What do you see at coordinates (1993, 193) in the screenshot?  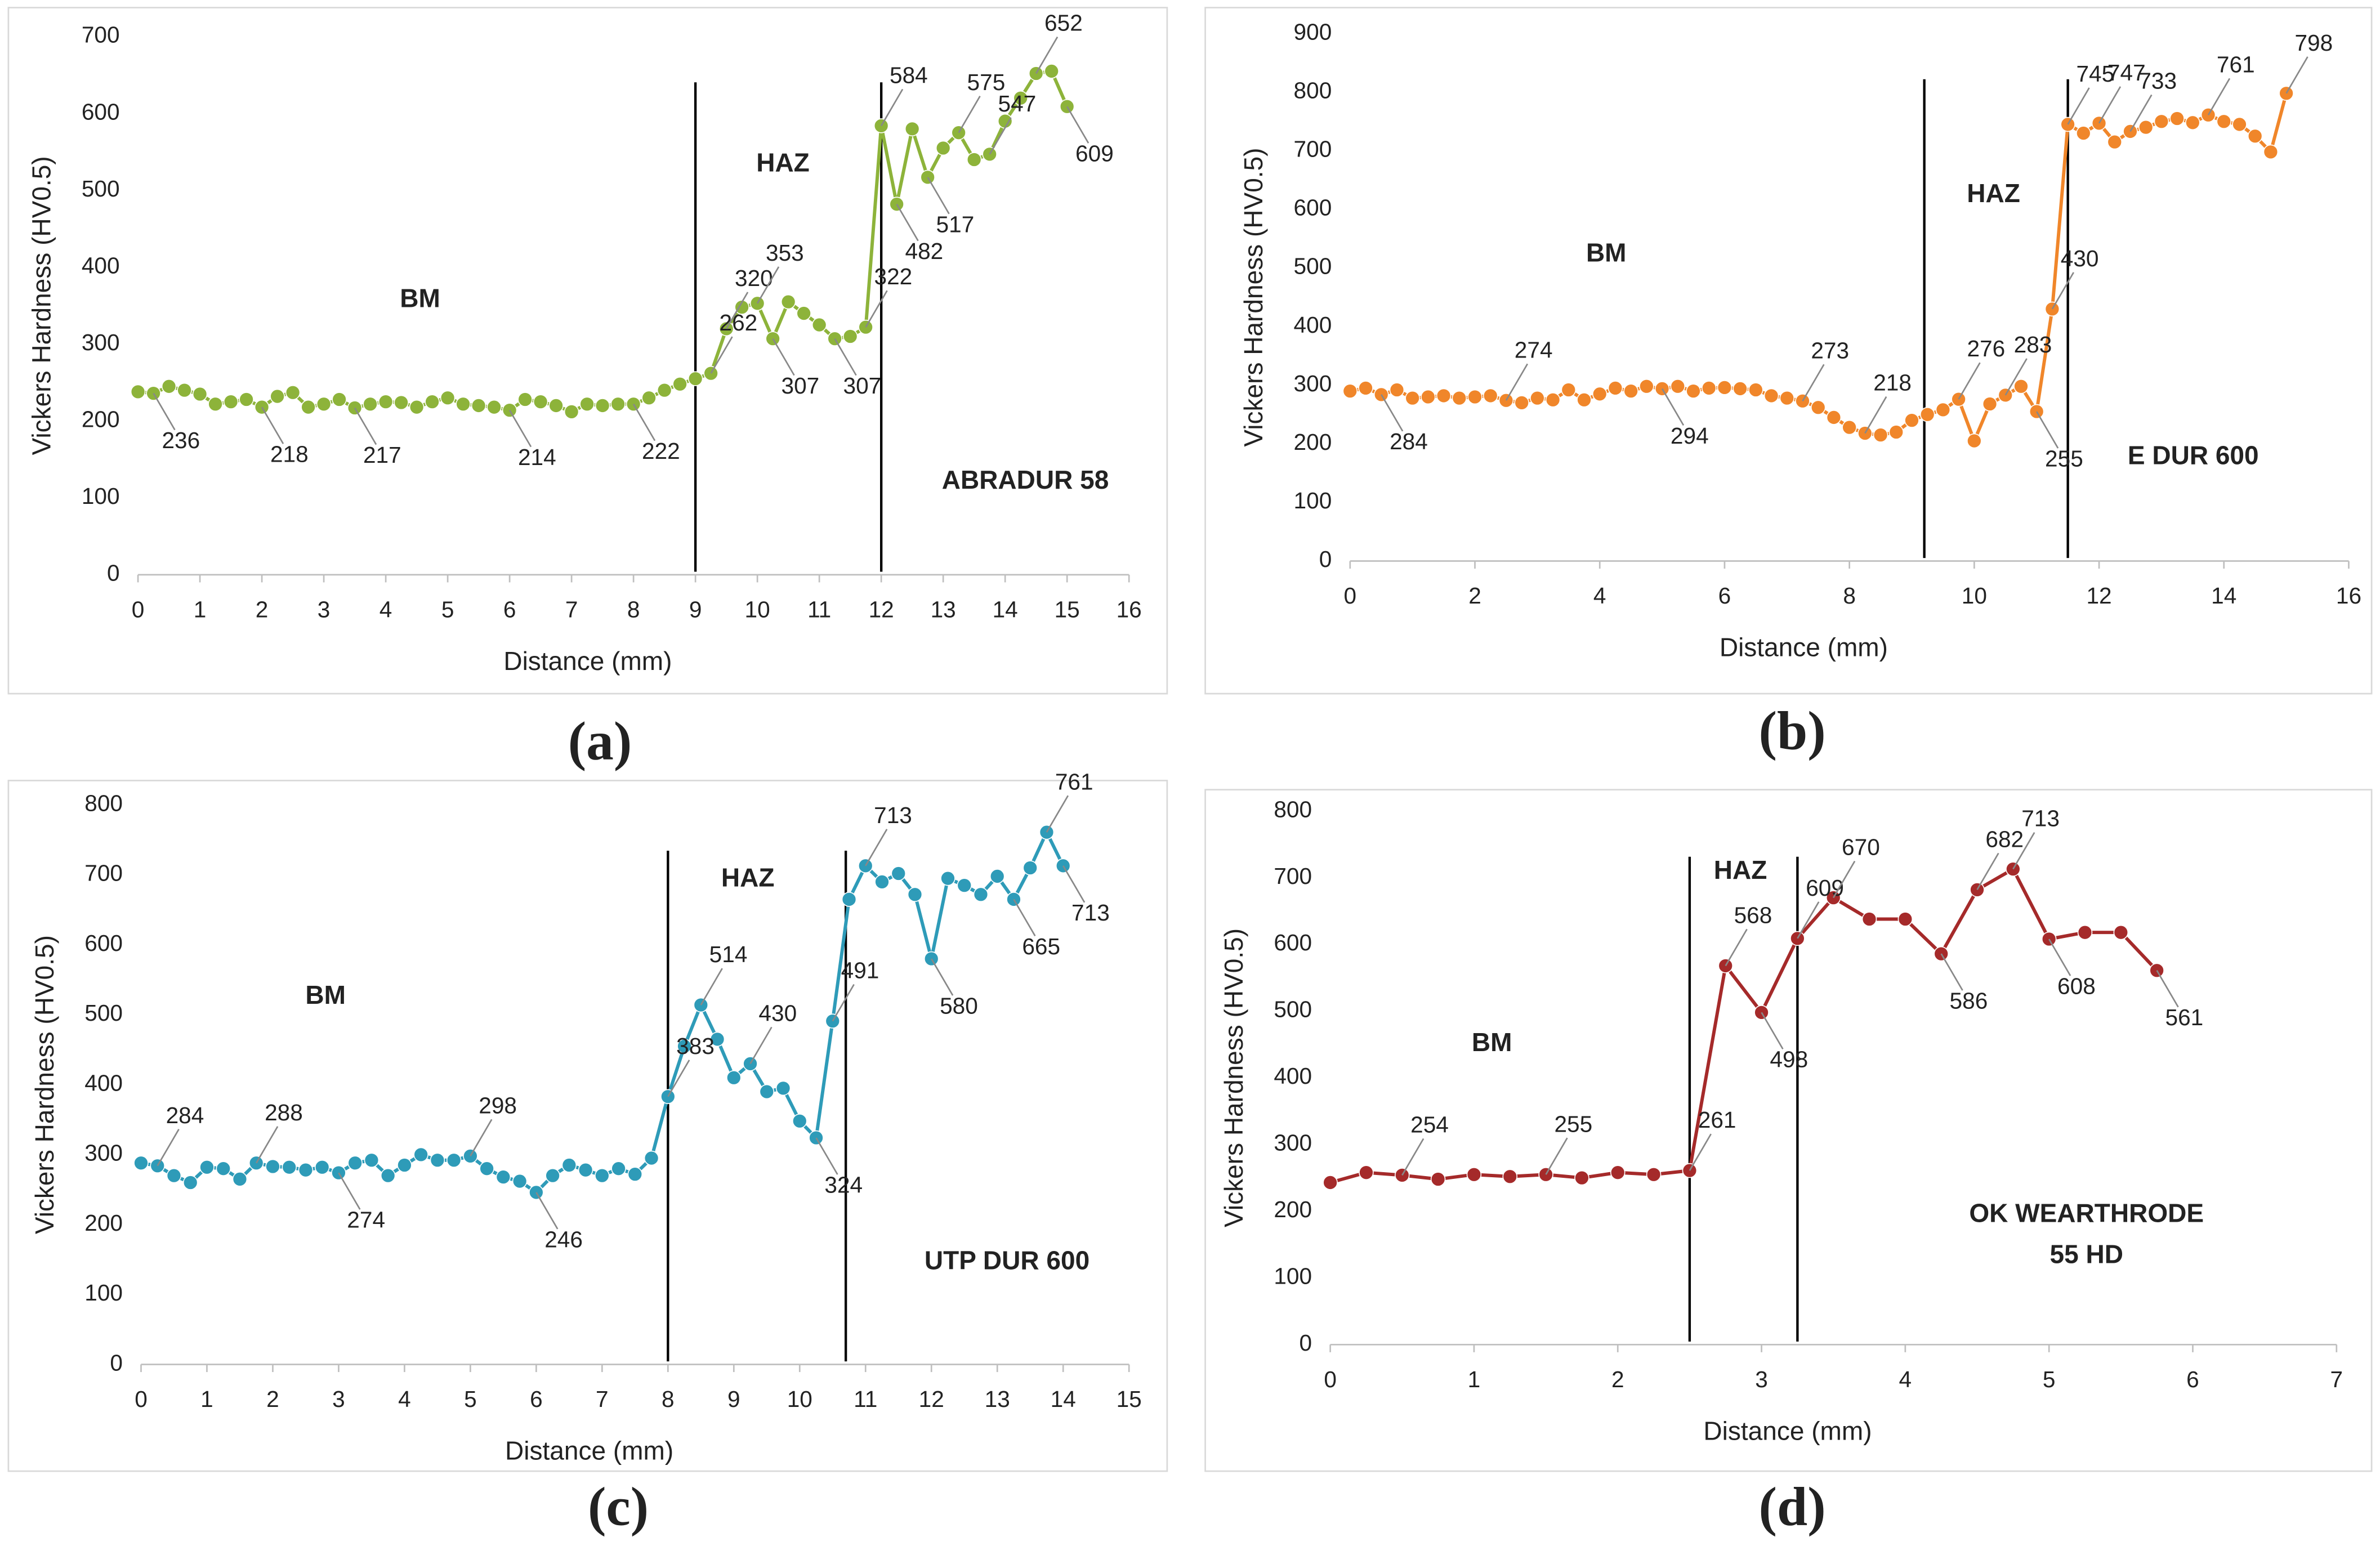 I see `region-annotation: HAZ` at bounding box center [1993, 193].